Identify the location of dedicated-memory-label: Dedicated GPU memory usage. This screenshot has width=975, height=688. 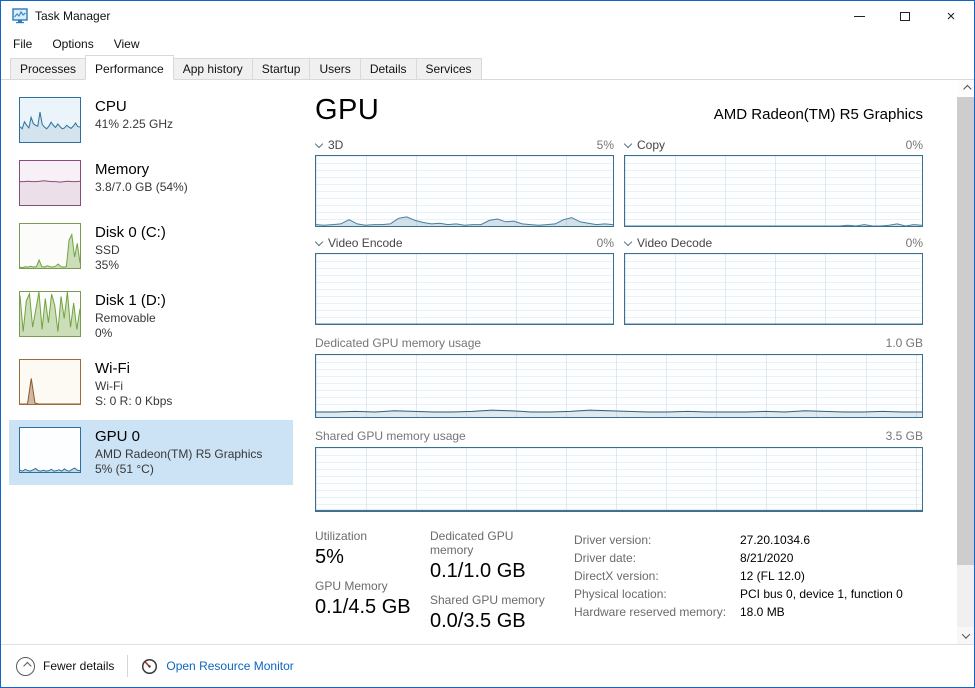
(398, 343).